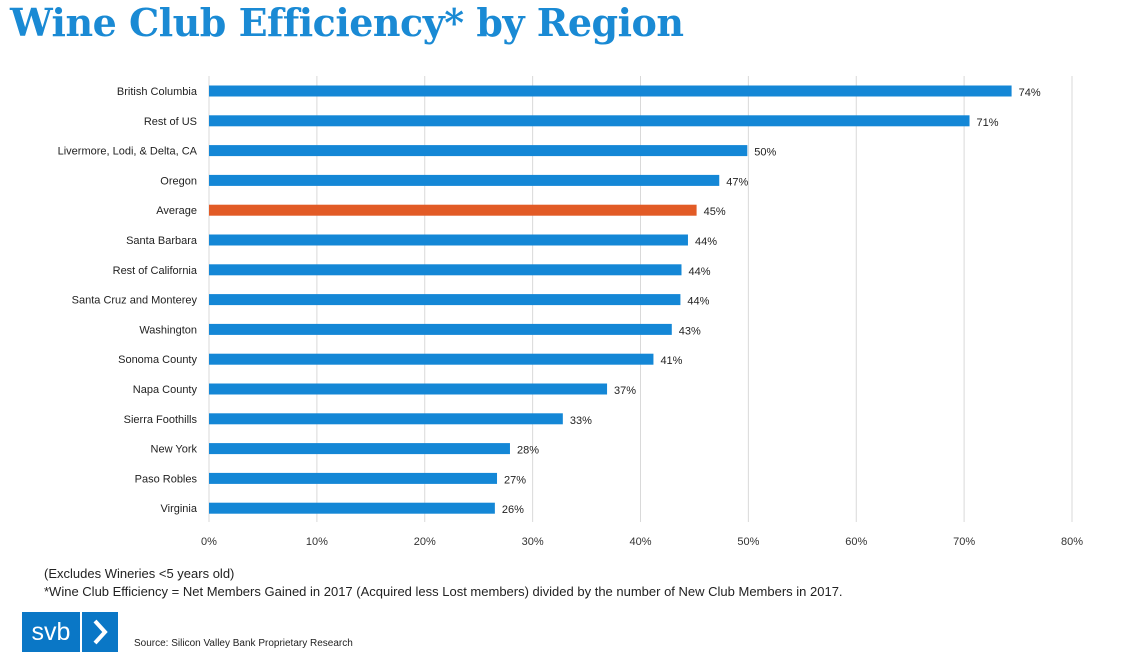 The height and width of the screenshot is (658, 1139). What do you see at coordinates (157, 360) in the screenshot?
I see `category-label: Sonoma County` at bounding box center [157, 360].